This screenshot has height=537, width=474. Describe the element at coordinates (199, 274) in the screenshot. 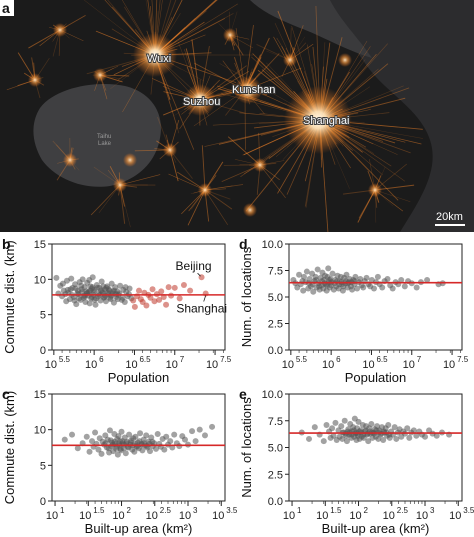

I see `annotation-leader` at that location.